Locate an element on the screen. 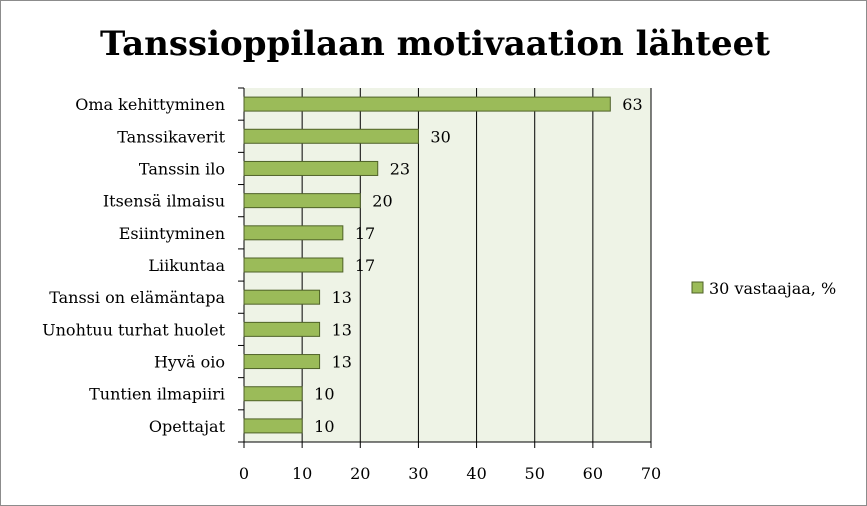 This screenshot has width=867, height=506. x-tick-label: 70 is located at coordinates (651, 473).